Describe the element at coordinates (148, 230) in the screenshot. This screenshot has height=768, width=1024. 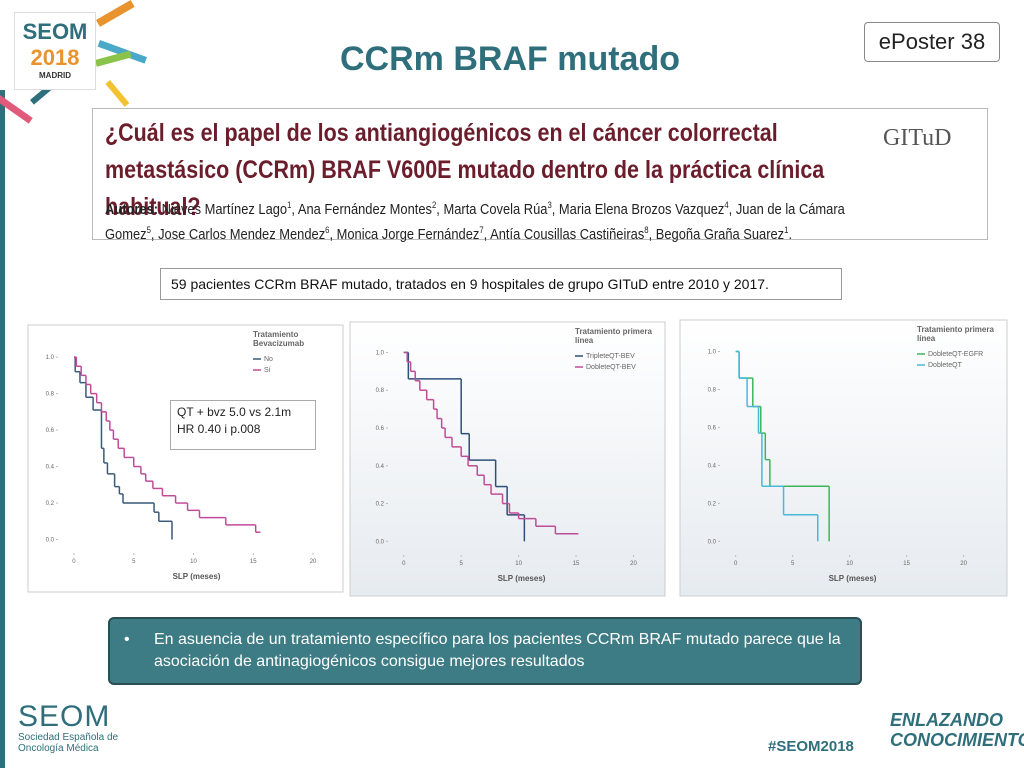
I see `author-affiliation: 5` at that location.